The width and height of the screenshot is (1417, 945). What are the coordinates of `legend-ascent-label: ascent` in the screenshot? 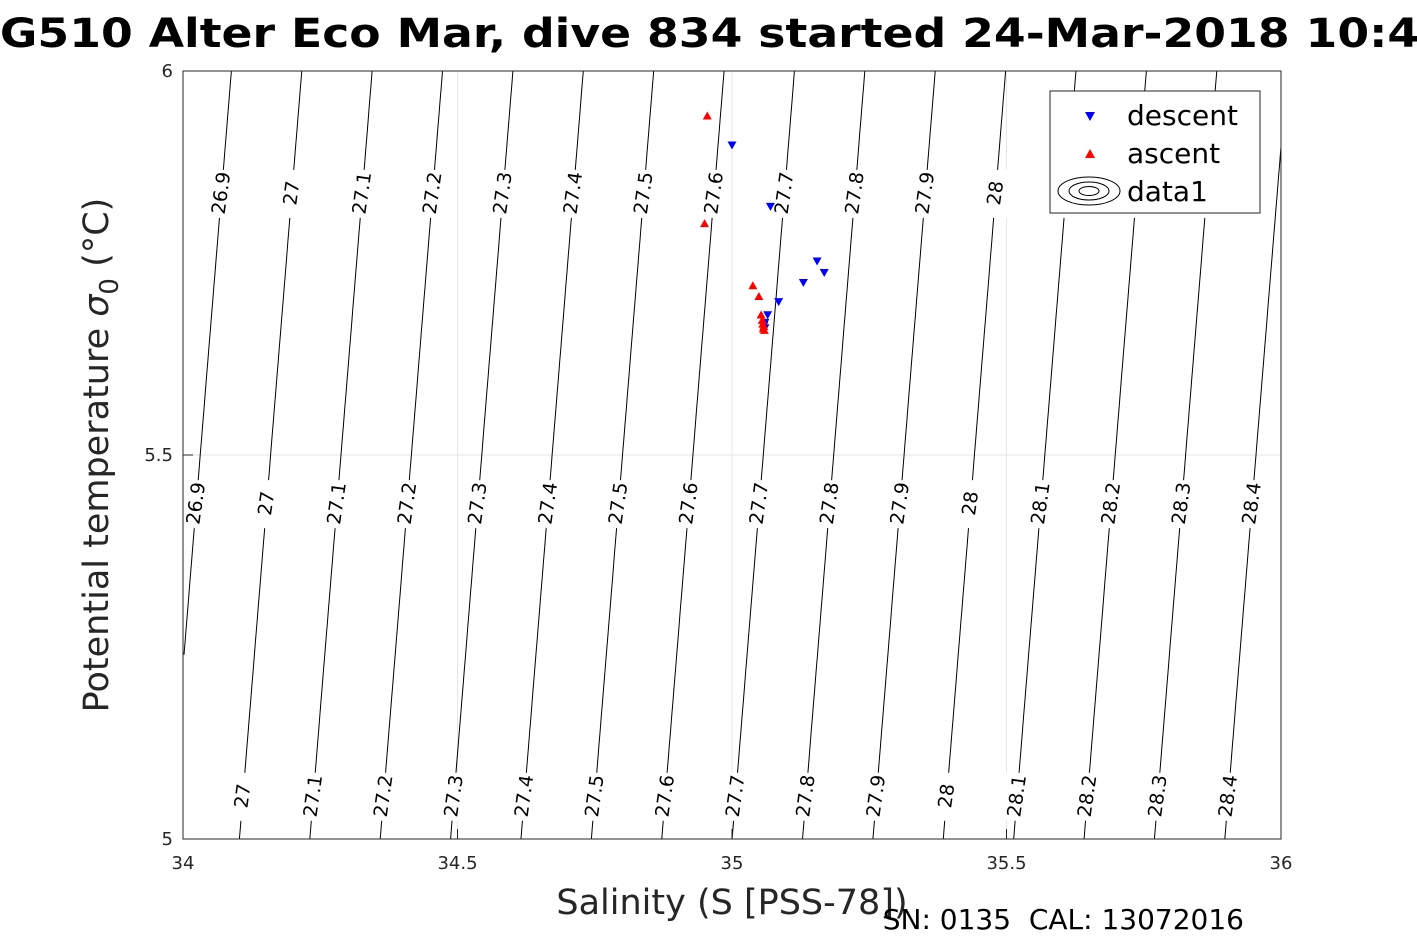 It's located at (1173, 153).